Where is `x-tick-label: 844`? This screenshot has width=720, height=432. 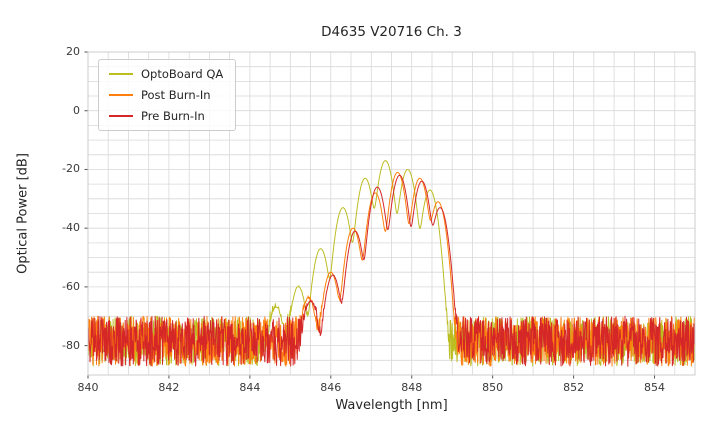
x-tick-label: 844 is located at coordinates (250, 387).